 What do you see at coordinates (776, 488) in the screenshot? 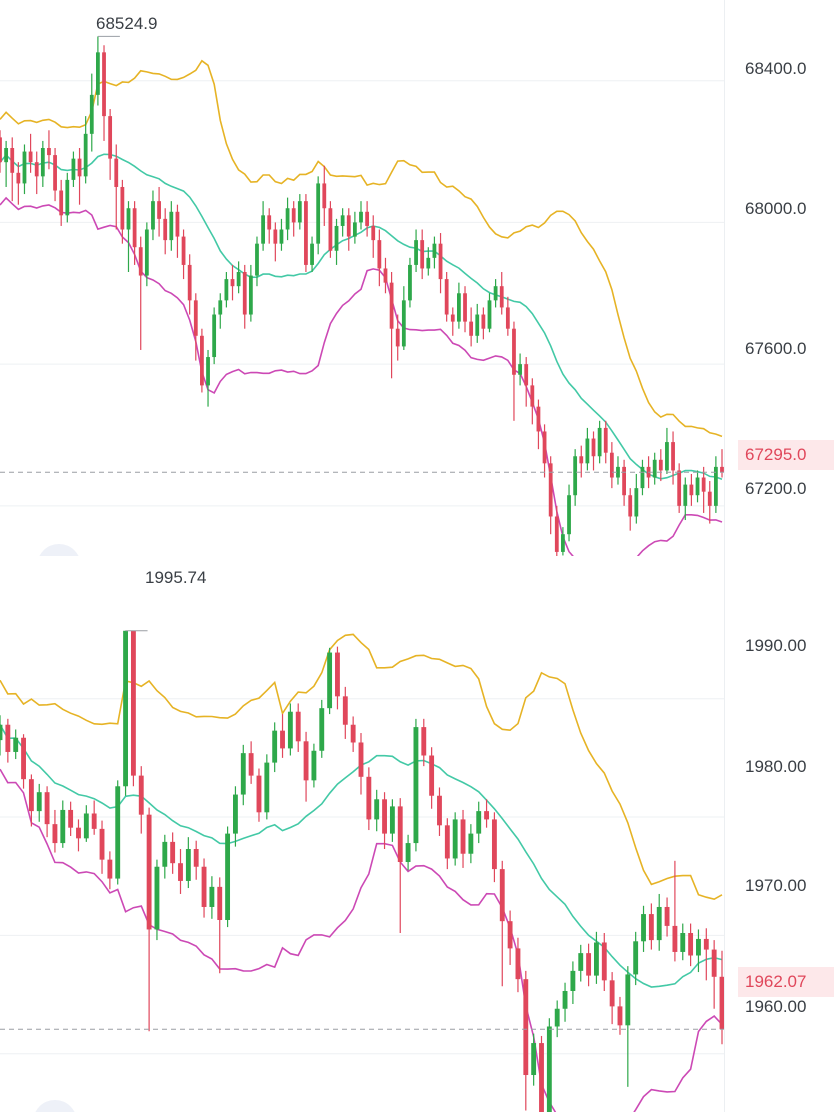
I see `y-tick-label: 67200.0` at bounding box center [776, 488].